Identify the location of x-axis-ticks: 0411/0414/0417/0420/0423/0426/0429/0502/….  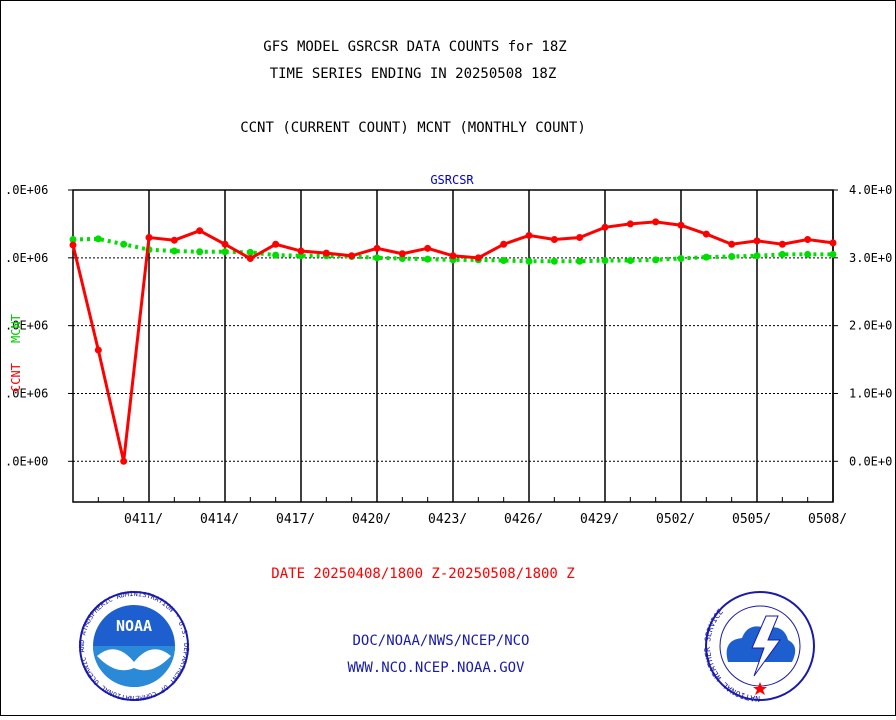
(459, 512).